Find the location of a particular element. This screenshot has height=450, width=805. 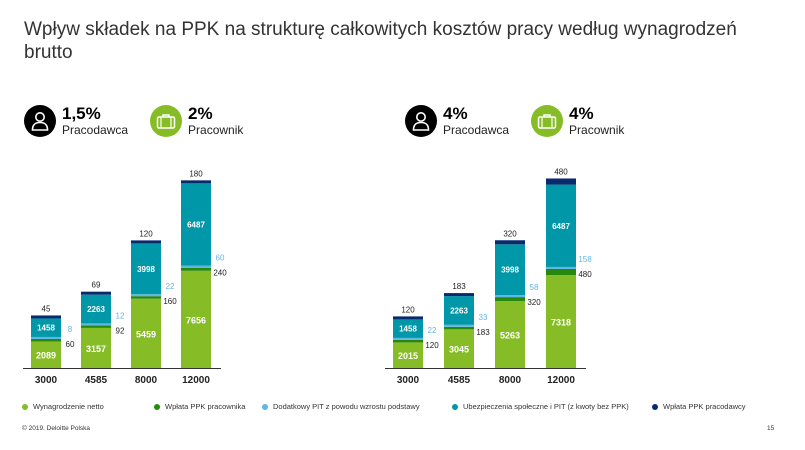

data-label-ppk-pracownika: 120 is located at coordinates (432, 345).